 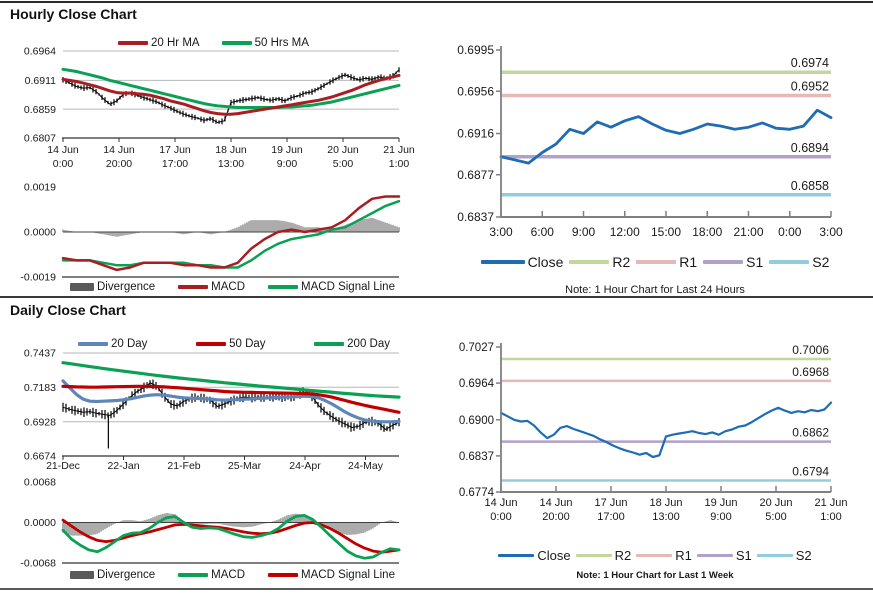 What do you see at coordinates (655, 290) in the screenshot?
I see `hourly-pivot-note: Note: 1 Hour Chart for Last 24 Hours` at bounding box center [655, 290].